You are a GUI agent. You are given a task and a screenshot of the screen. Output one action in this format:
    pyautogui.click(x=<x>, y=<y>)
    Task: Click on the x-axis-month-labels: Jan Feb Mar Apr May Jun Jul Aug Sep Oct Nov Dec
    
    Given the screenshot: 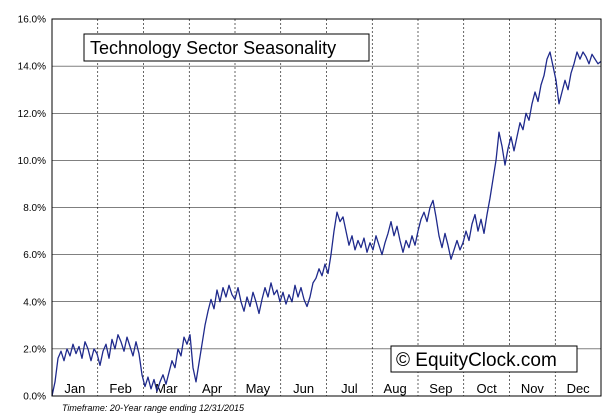 What is the action you would take?
    pyautogui.click(x=327, y=388)
    